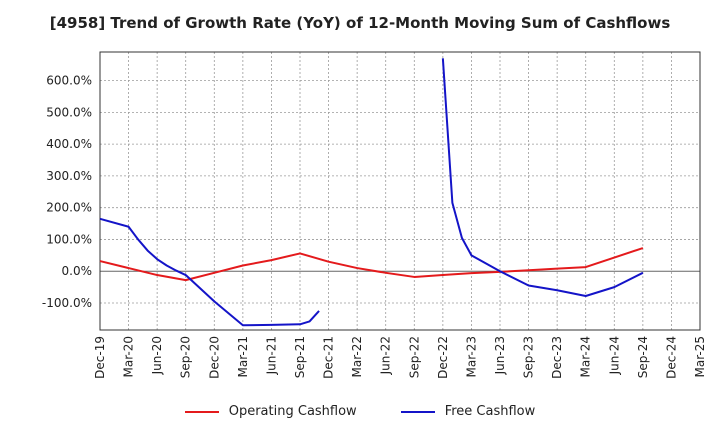  Describe the element at coordinates (329, 357) in the screenshot. I see `x-tick-label: Dec-21` at that location.